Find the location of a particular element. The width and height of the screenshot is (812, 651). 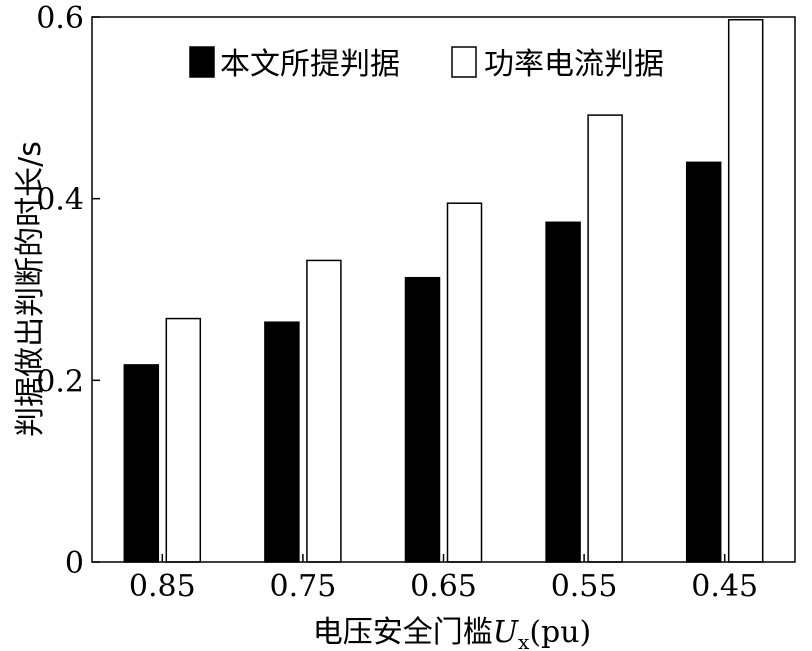

x-tick-label-0.85: 0.85 is located at coordinates (162, 586).